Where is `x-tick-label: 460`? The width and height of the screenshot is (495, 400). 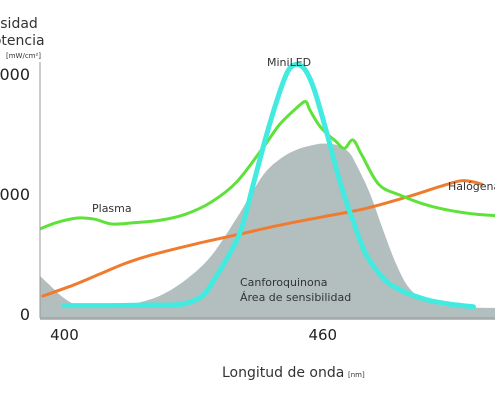
x-tick-label: 460 is located at coordinates (322, 335).